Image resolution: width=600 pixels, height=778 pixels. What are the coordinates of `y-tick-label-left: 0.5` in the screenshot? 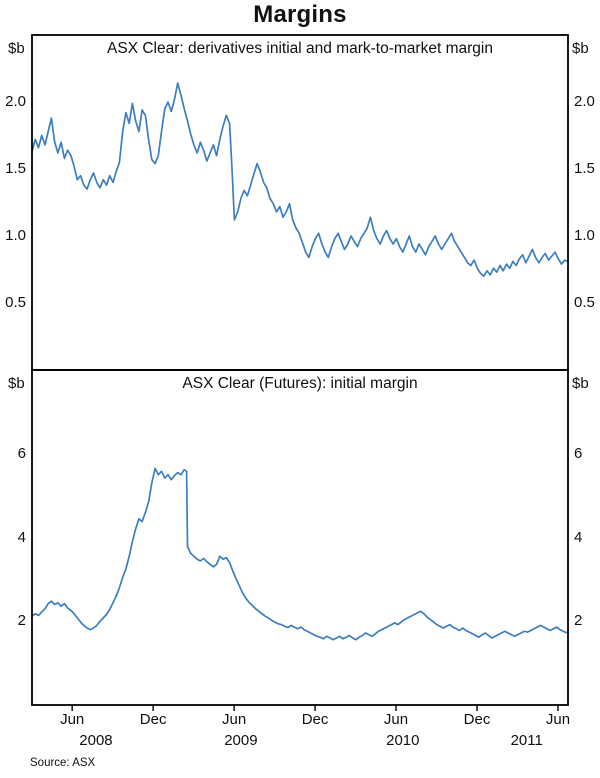 It's located at (15, 302).